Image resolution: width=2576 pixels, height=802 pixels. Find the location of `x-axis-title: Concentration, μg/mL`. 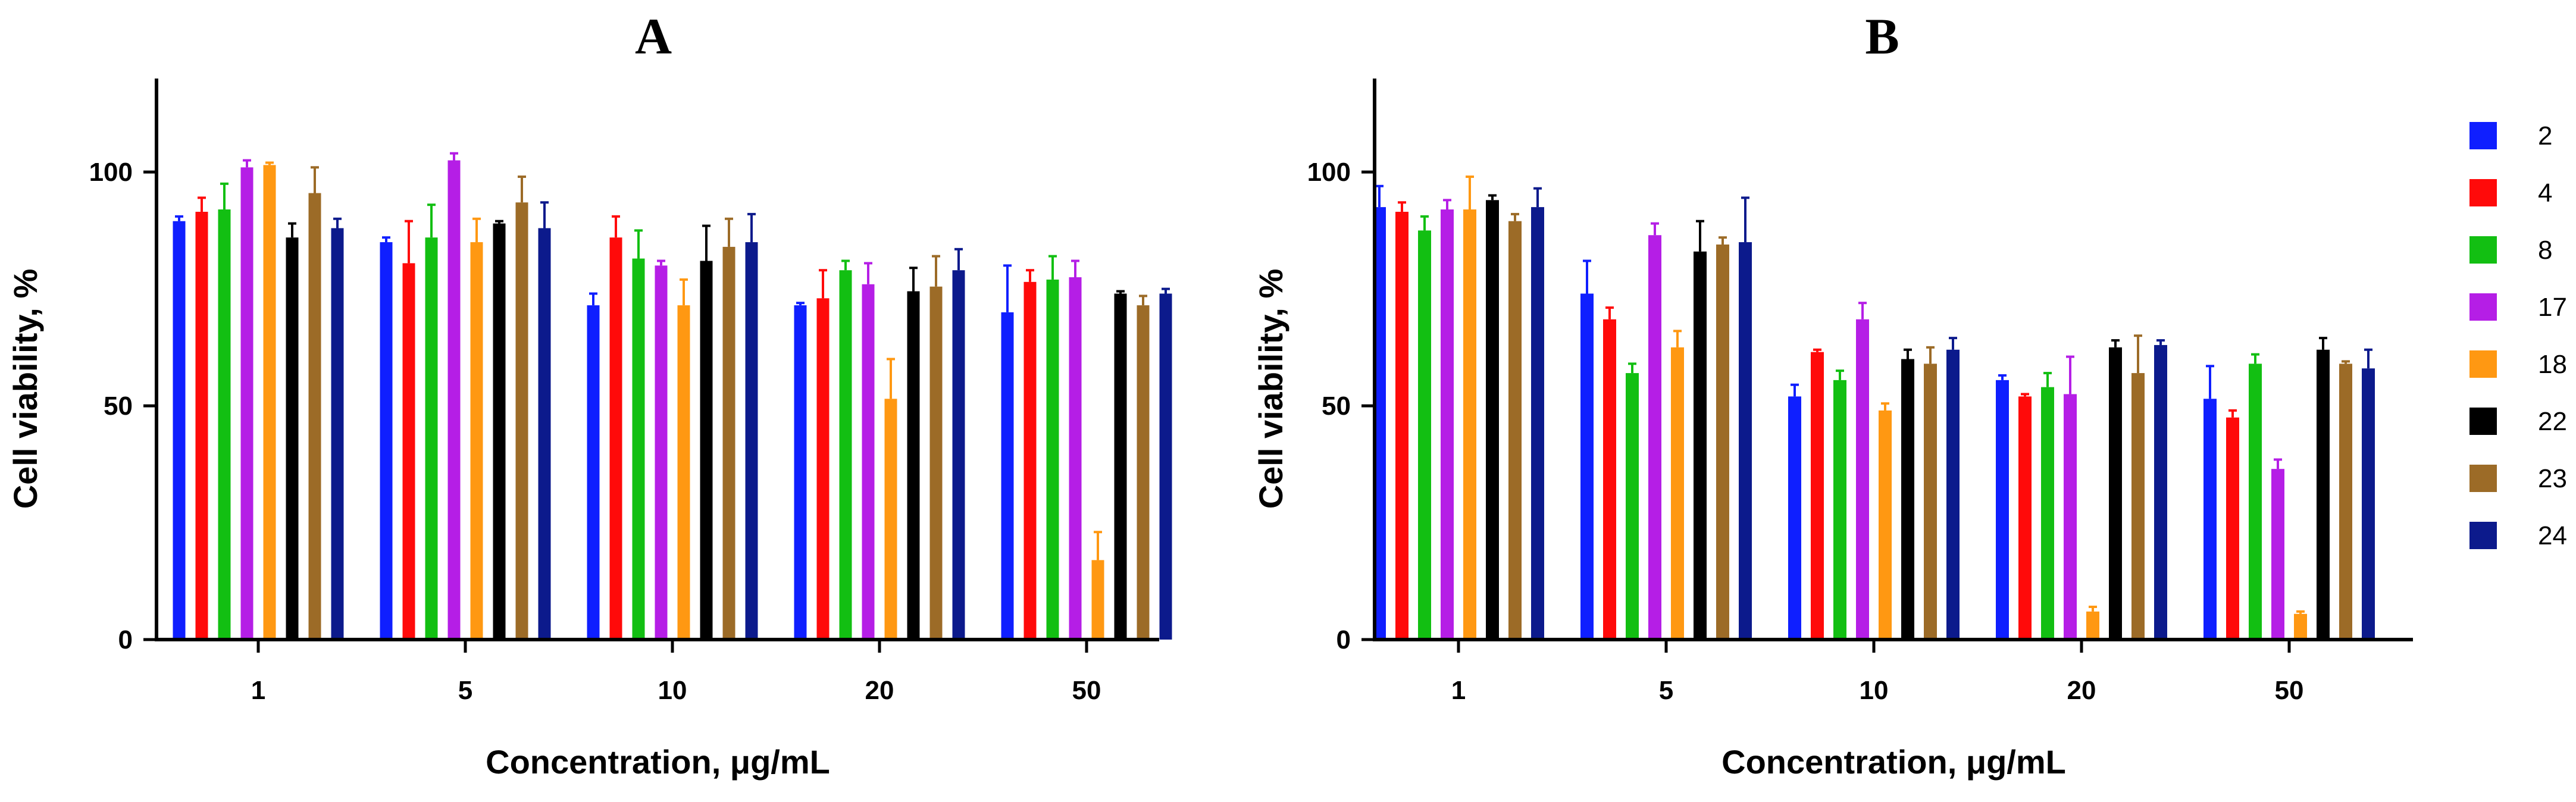

x-axis-title: Concentration, μg/mL is located at coordinates (1893, 762).